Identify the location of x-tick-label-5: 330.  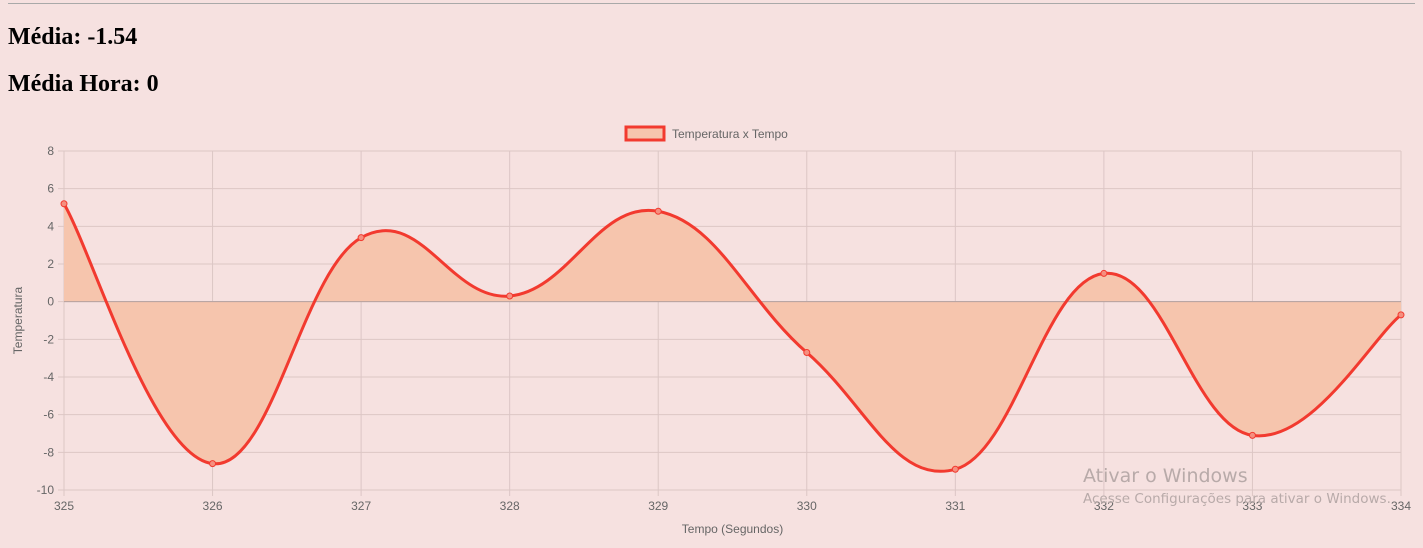
(807, 506).